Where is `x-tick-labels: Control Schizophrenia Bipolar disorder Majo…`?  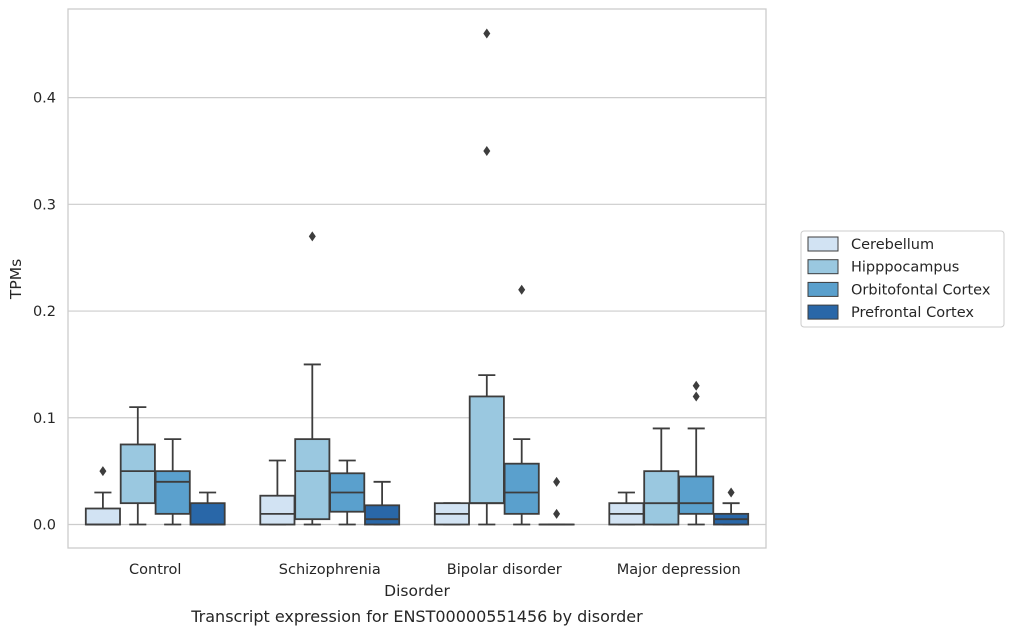
x-tick-labels: Control Schizophrenia Bipolar disorder Majo… is located at coordinates (435, 570).